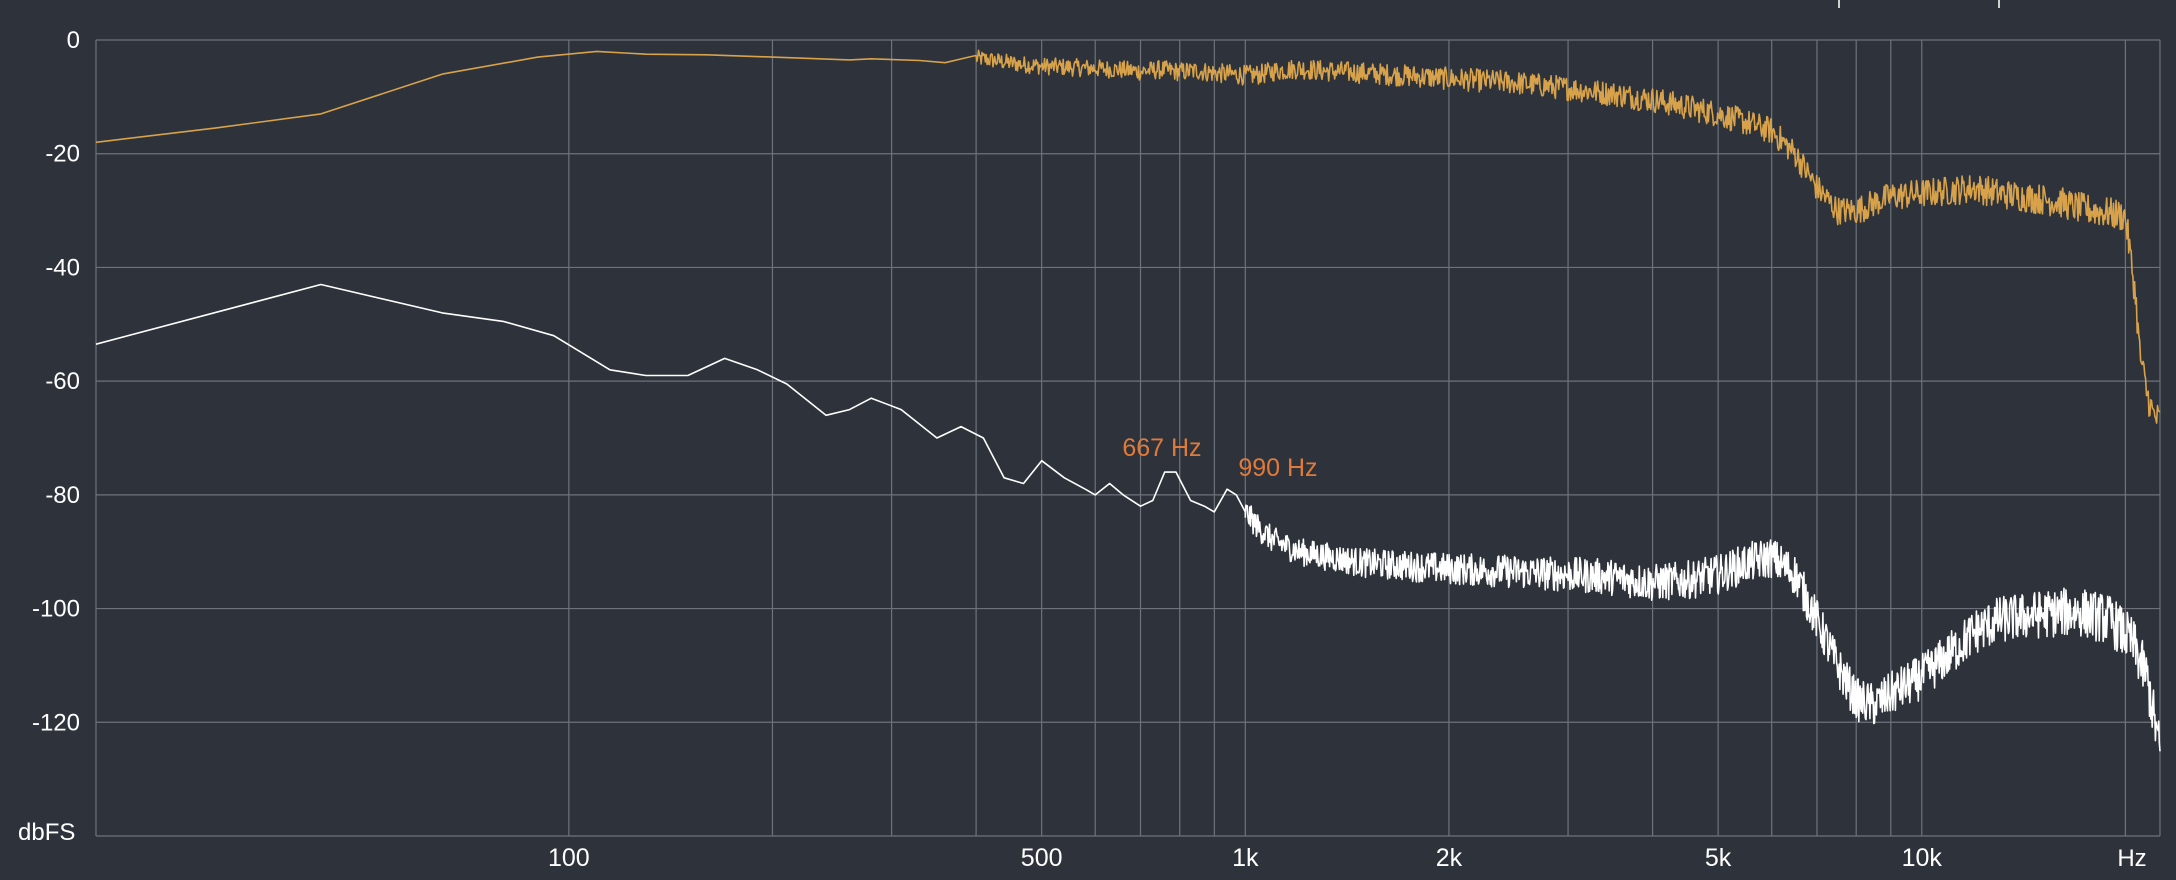 The image size is (2176, 880). What do you see at coordinates (1042, 858) in the screenshot?
I see `x-tick-label: 500` at bounding box center [1042, 858].